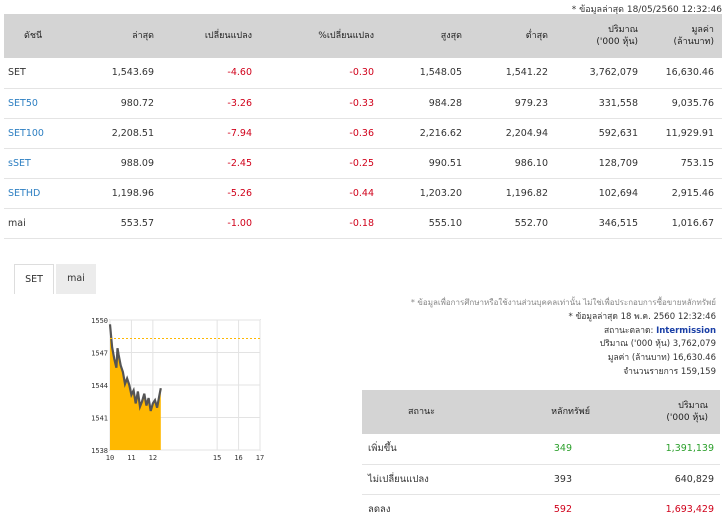 This screenshot has width=728, height=524. I want to click on market-status-value: Intermission, so click(686, 330).